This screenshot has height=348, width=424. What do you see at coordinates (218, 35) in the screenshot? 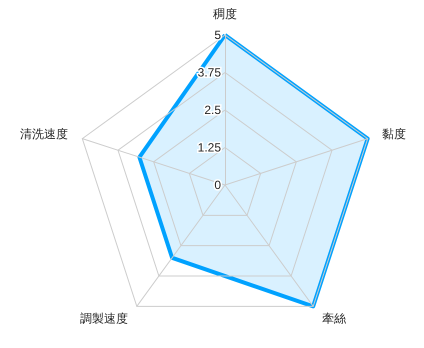
I see `y-tick-label: 5` at bounding box center [218, 35].